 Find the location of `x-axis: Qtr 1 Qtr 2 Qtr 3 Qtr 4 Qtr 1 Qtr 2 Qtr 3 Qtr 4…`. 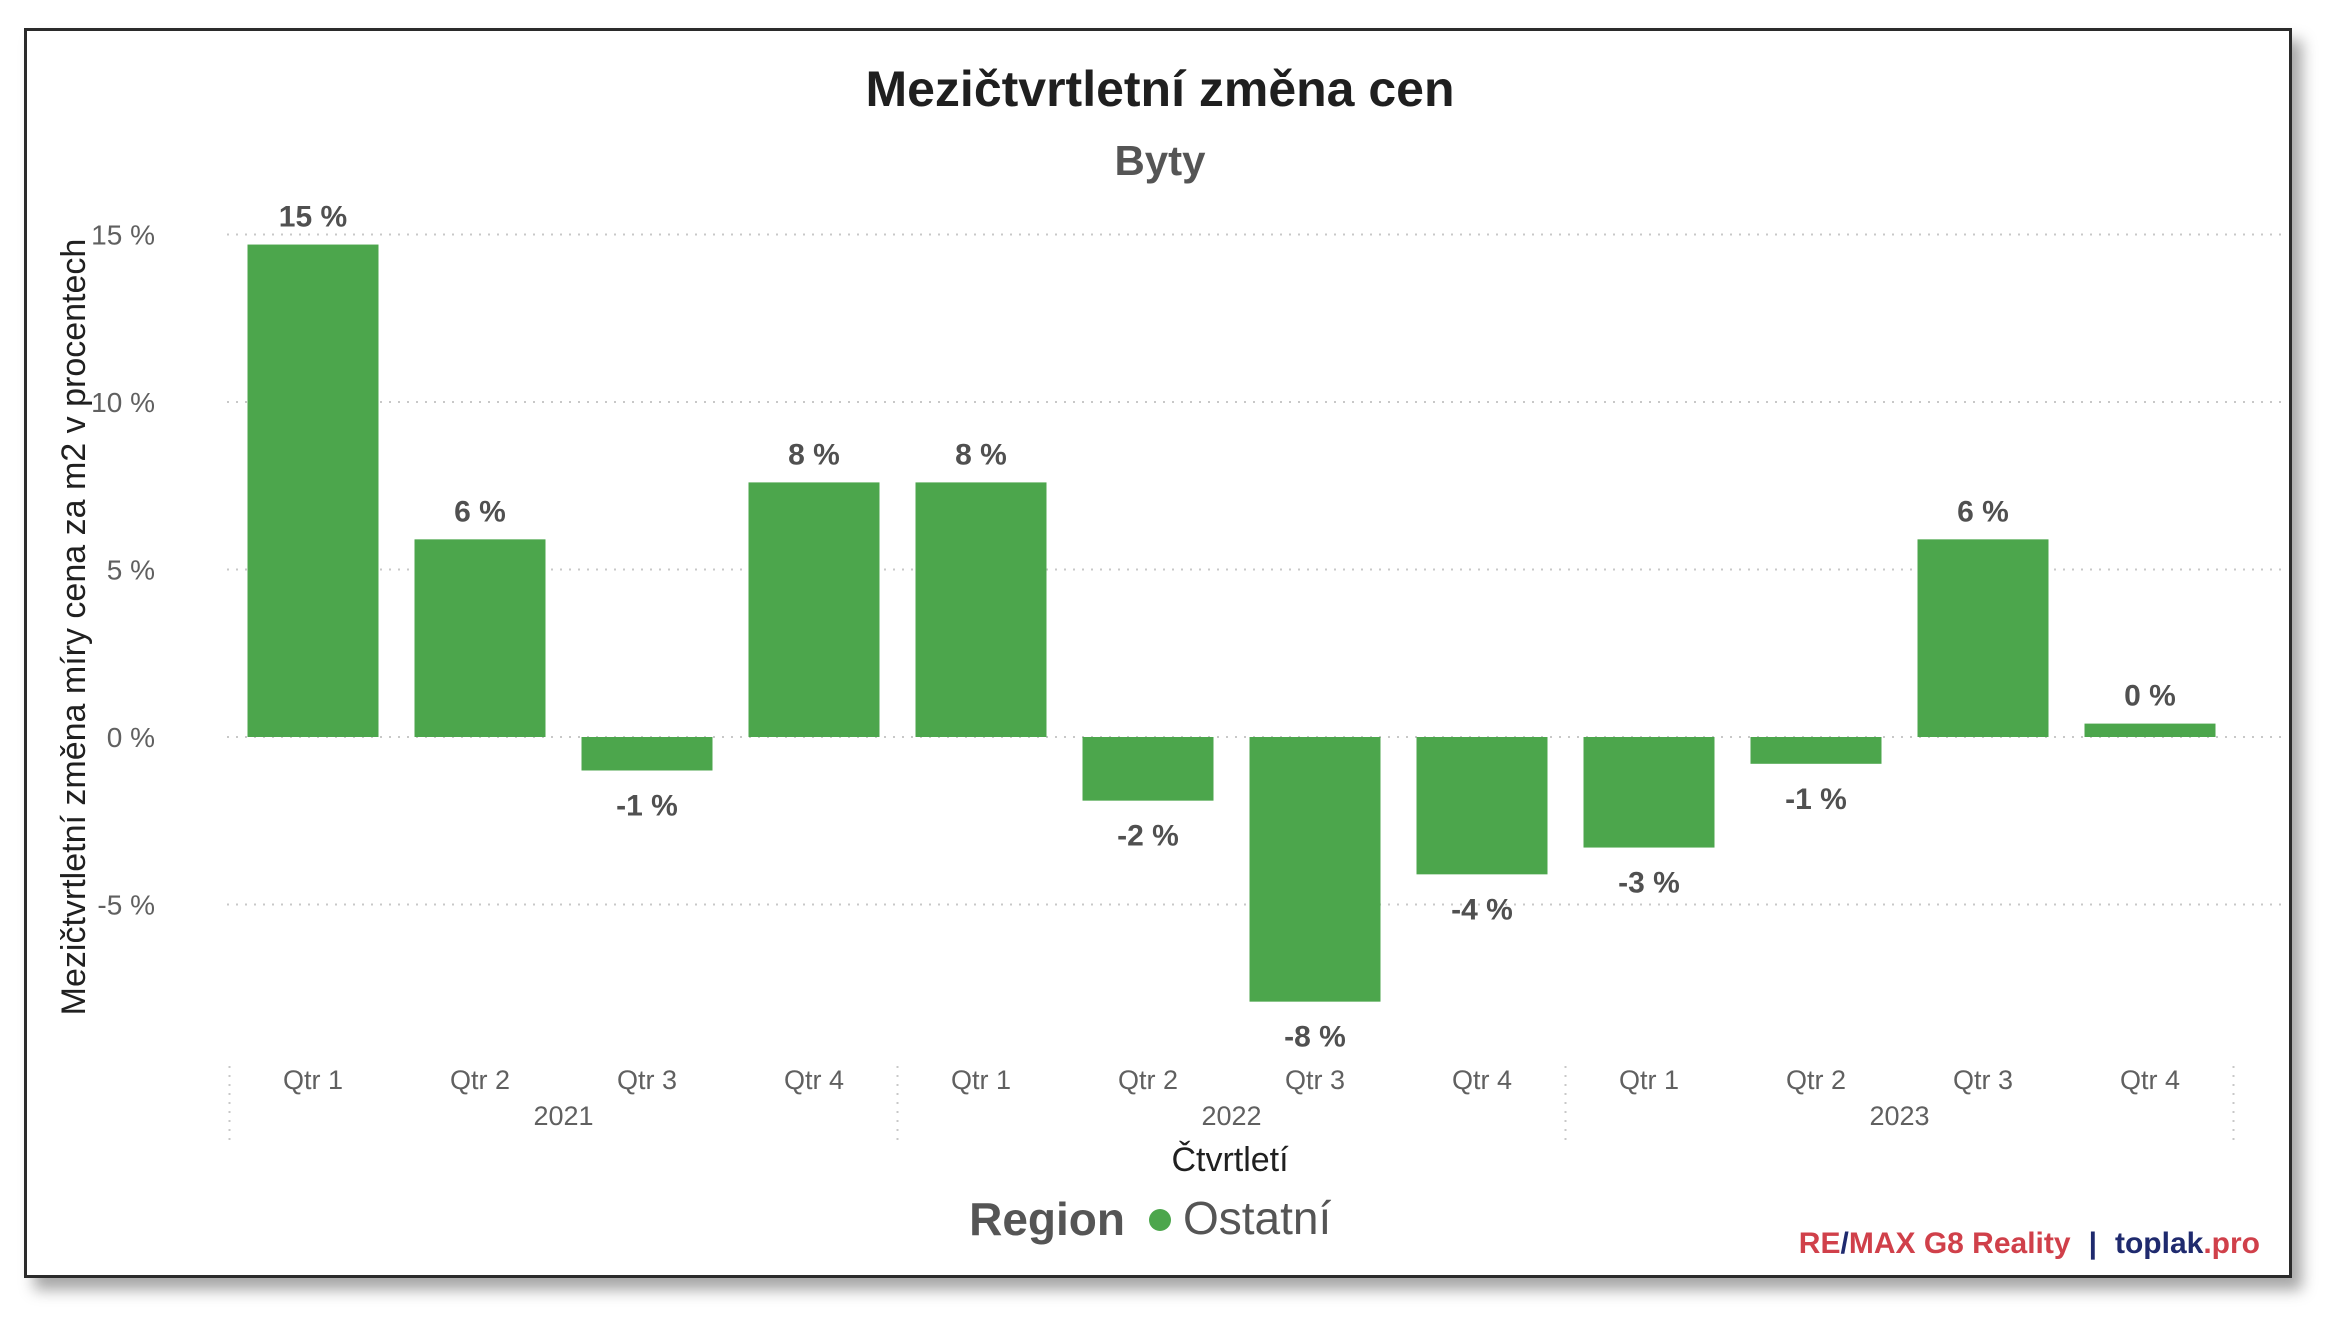

x-axis: Qtr 1 Qtr 2 Qtr 3 Qtr 4 Qtr 1 Qtr 2 Qtr 3 Qtr 4… is located at coordinates (1231, 1103).